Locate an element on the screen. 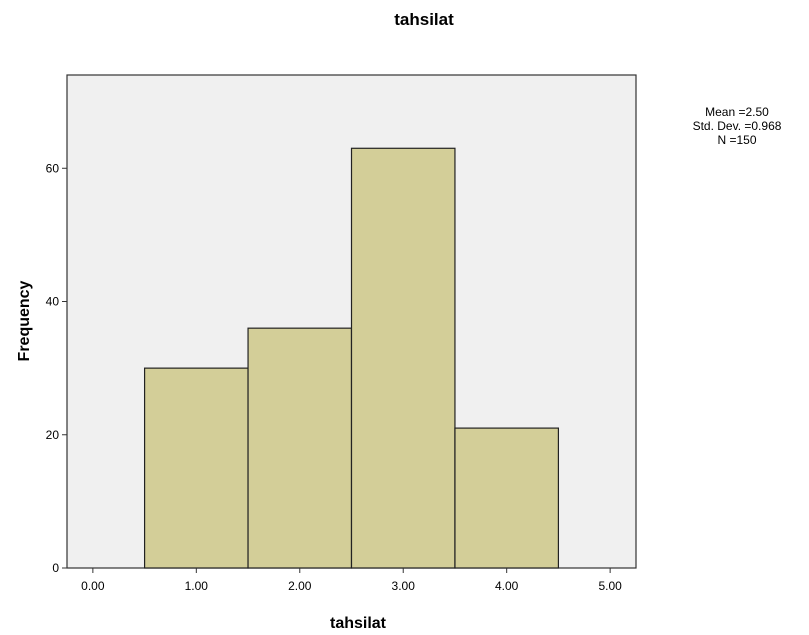 The image size is (809, 635). x-tick-label: 3.00 is located at coordinates (404, 586).